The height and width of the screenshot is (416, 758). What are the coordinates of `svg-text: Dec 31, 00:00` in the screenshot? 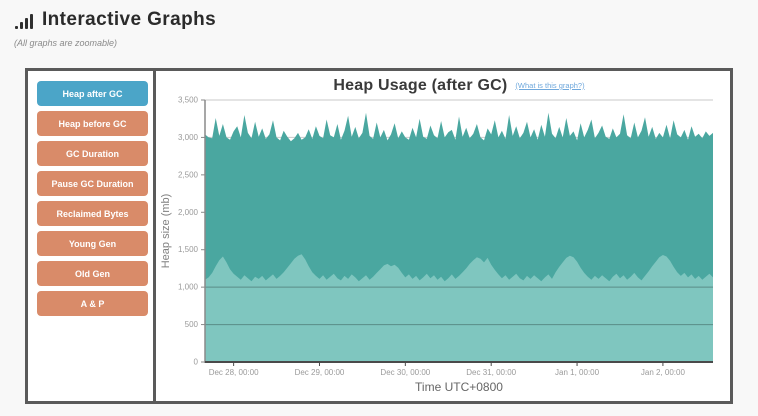 It's located at (491, 372).